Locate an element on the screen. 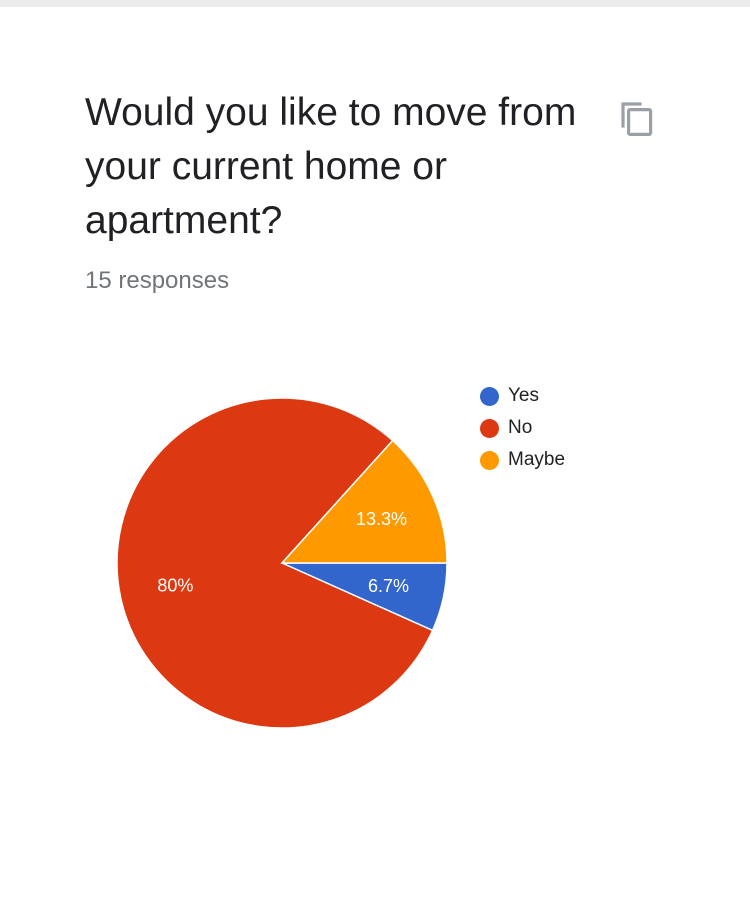 This screenshot has width=750, height=906. slice-label-no: 80% is located at coordinates (175, 585).